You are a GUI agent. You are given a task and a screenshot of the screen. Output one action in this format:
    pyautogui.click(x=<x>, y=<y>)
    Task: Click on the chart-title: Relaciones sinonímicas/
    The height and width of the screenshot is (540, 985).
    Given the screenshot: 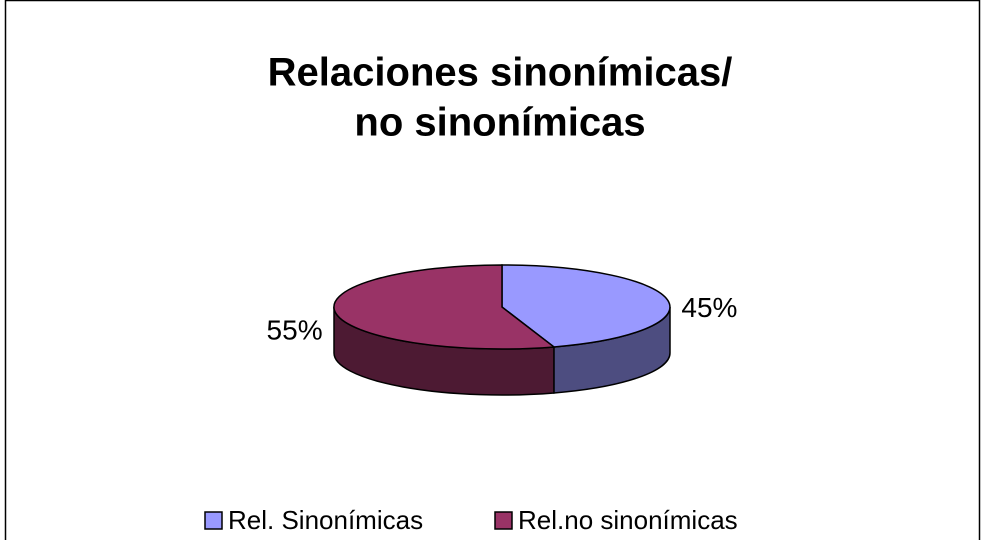 What is the action you would take?
    pyautogui.click(x=500, y=73)
    